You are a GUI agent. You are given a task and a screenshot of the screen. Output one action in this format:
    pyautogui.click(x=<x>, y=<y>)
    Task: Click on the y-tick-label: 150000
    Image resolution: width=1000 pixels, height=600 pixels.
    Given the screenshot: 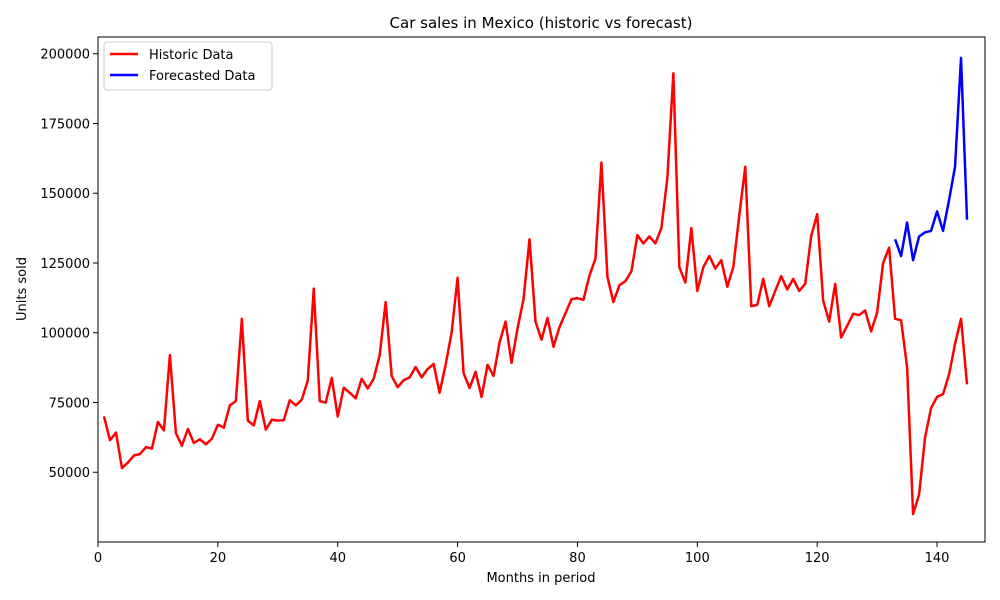 What is the action you would take?
    pyautogui.click(x=65, y=194)
    